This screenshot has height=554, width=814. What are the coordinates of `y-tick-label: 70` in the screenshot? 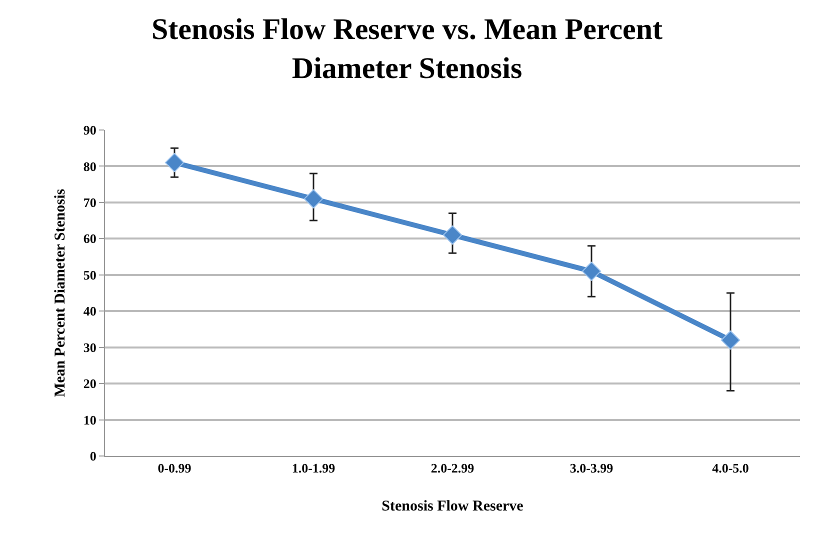 It's located at (89, 202).